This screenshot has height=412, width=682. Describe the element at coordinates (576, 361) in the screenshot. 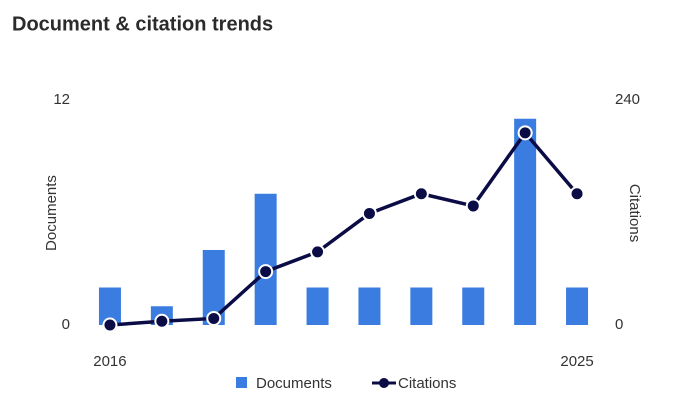

I see `x-tick-label: 2025` at that location.